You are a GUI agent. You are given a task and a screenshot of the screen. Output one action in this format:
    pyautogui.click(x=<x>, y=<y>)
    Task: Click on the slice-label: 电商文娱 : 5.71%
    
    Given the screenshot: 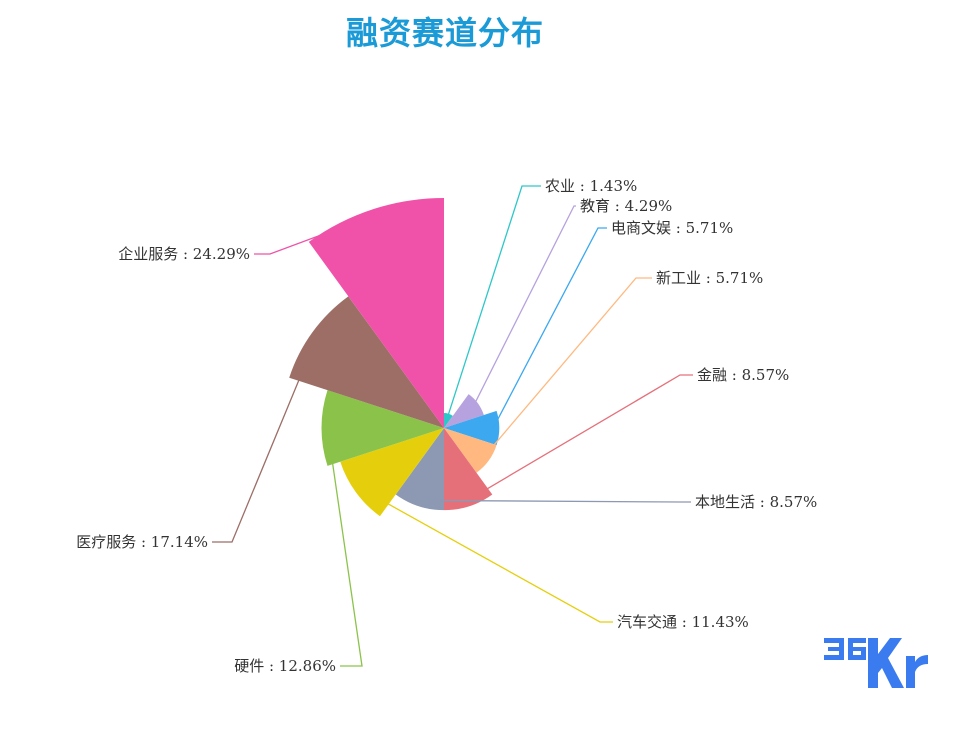 What is the action you would take?
    pyautogui.click(x=672, y=228)
    